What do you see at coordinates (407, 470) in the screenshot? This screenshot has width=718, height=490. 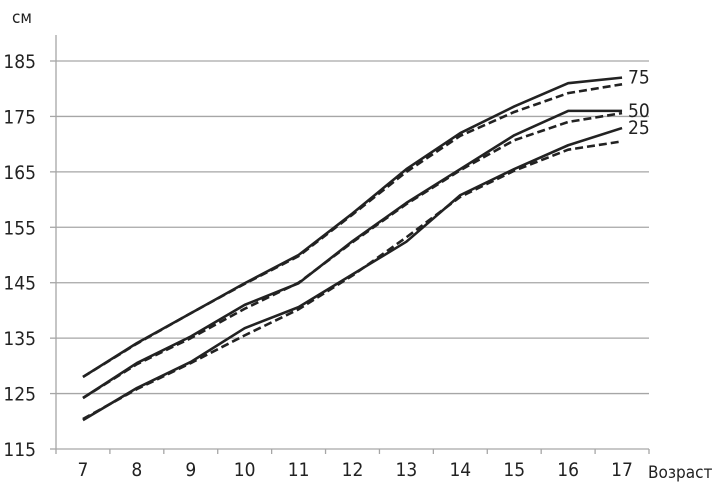 I see `x-tick-label: 13` at bounding box center [407, 470].